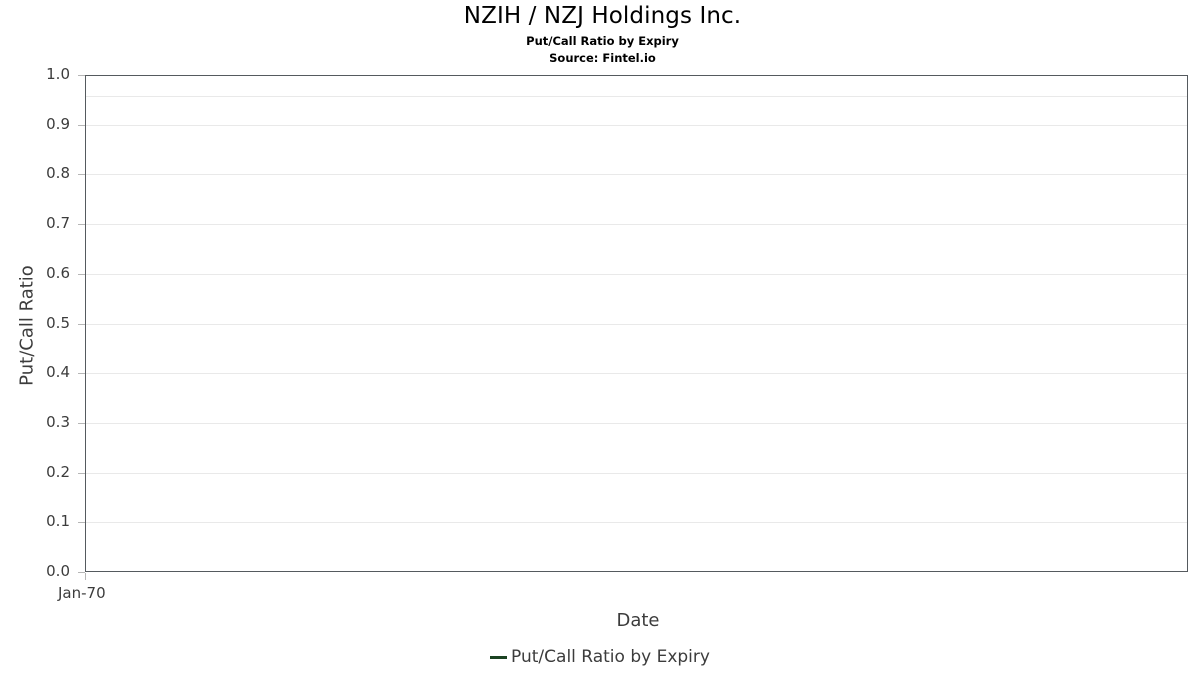  Describe the element at coordinates (81, 374) in the screenshot. I see `y-axis-tick-mark-0.4` at that location.